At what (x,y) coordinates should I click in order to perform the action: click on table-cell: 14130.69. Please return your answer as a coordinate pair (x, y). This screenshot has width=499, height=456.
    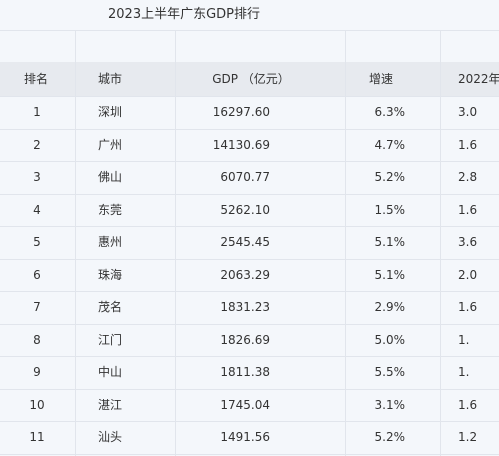
    Looking at the image, I should click on (241, 144).